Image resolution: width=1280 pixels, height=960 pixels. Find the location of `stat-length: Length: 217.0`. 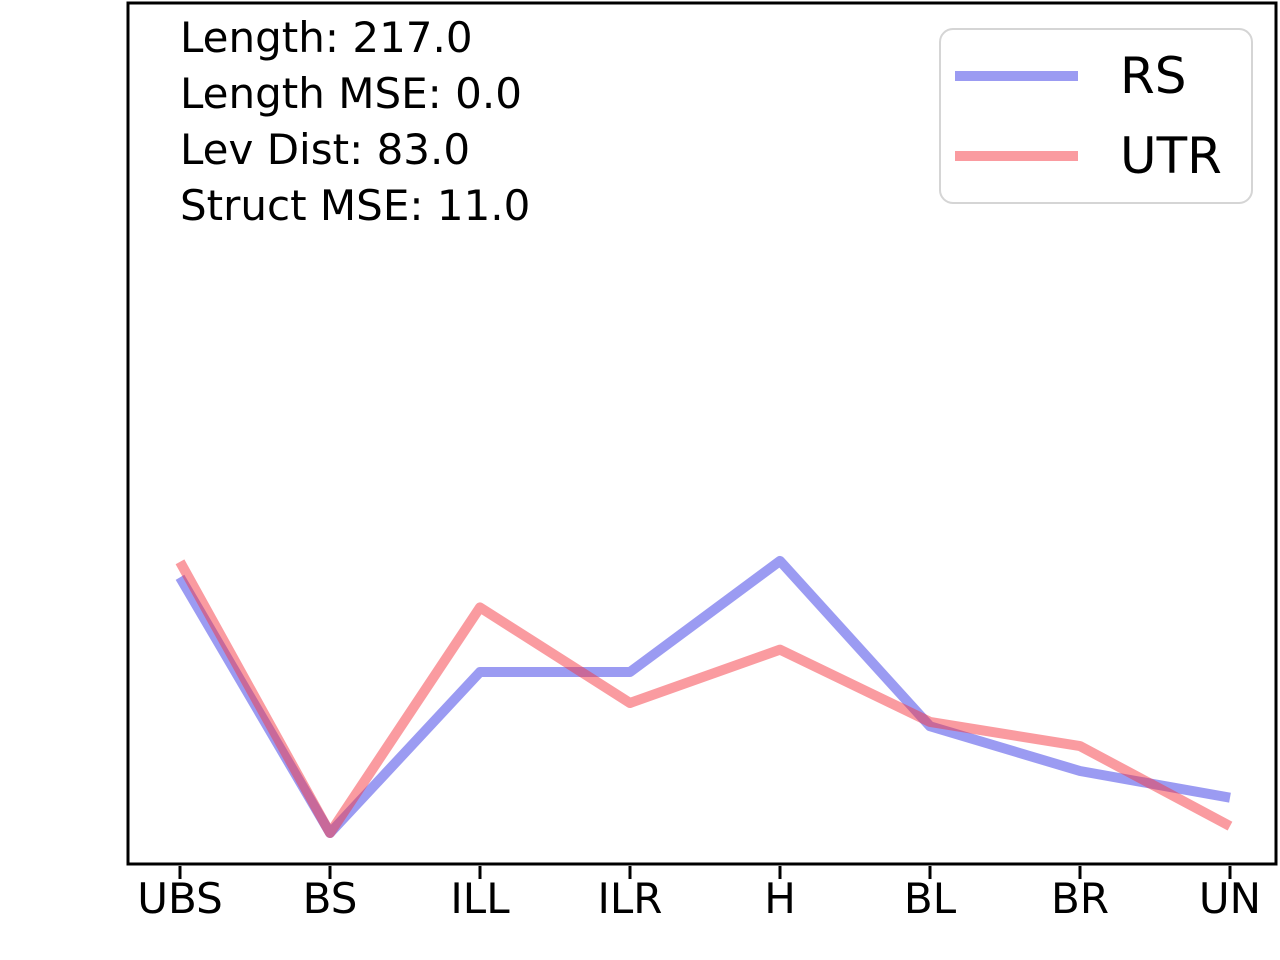

stat-length: Length: 217.0 is located at coordinates (326, 37).